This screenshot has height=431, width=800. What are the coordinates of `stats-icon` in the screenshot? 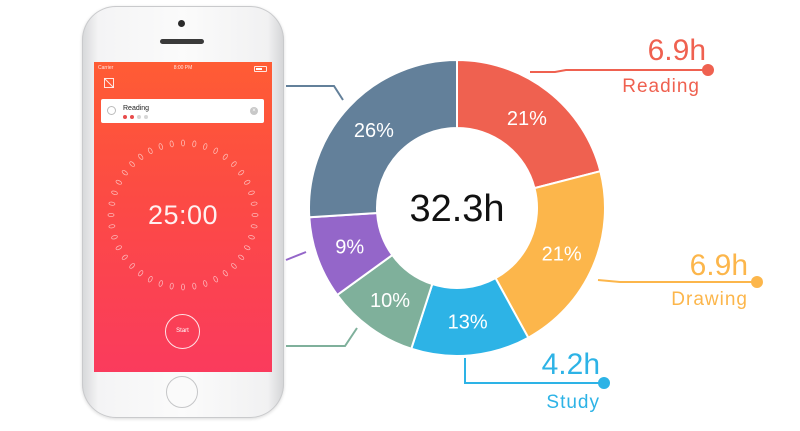 It's located at (109, 83).